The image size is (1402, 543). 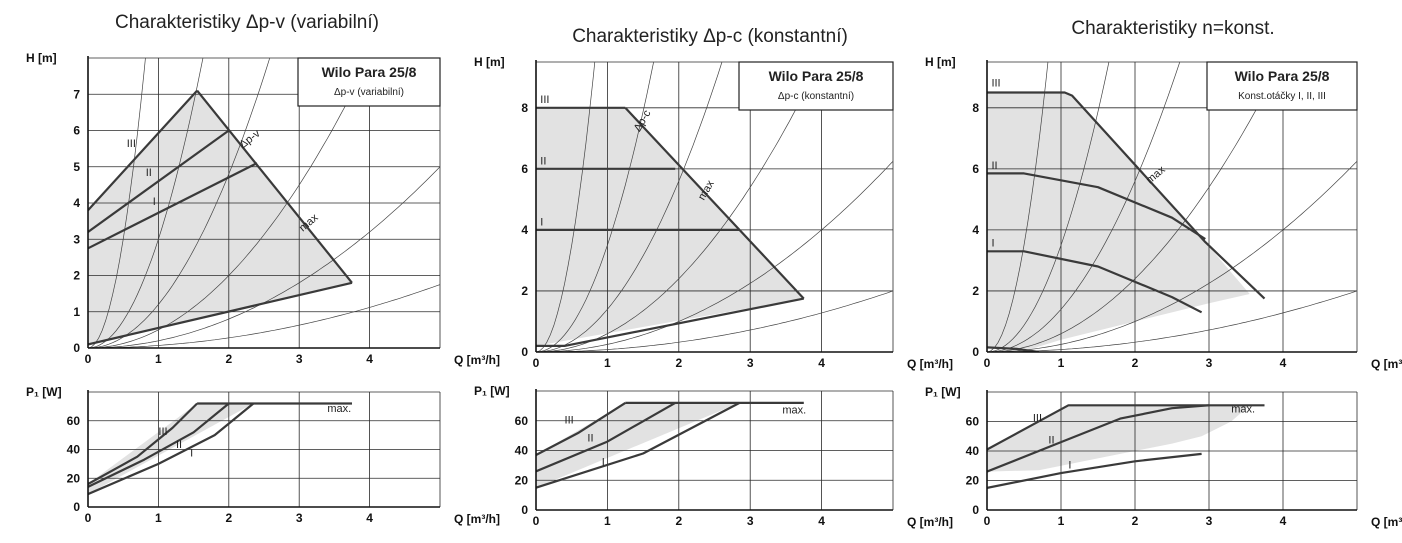 I want to click on y-tick-label: 7, so click(x=76, y=94).